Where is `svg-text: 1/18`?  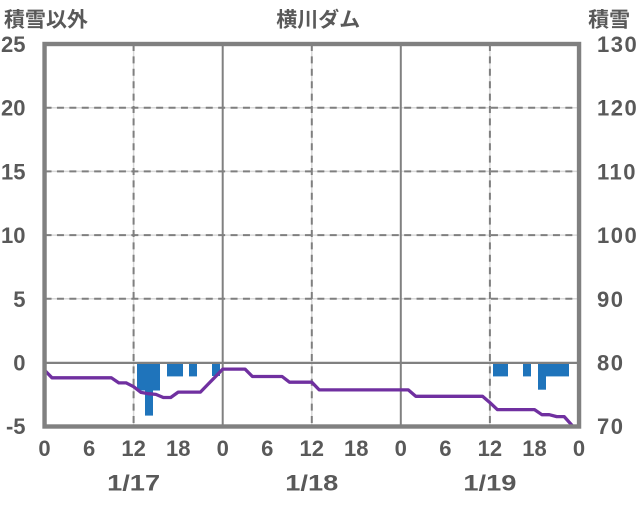 svg-text: 1/18 is located at coordinates (311, 483).